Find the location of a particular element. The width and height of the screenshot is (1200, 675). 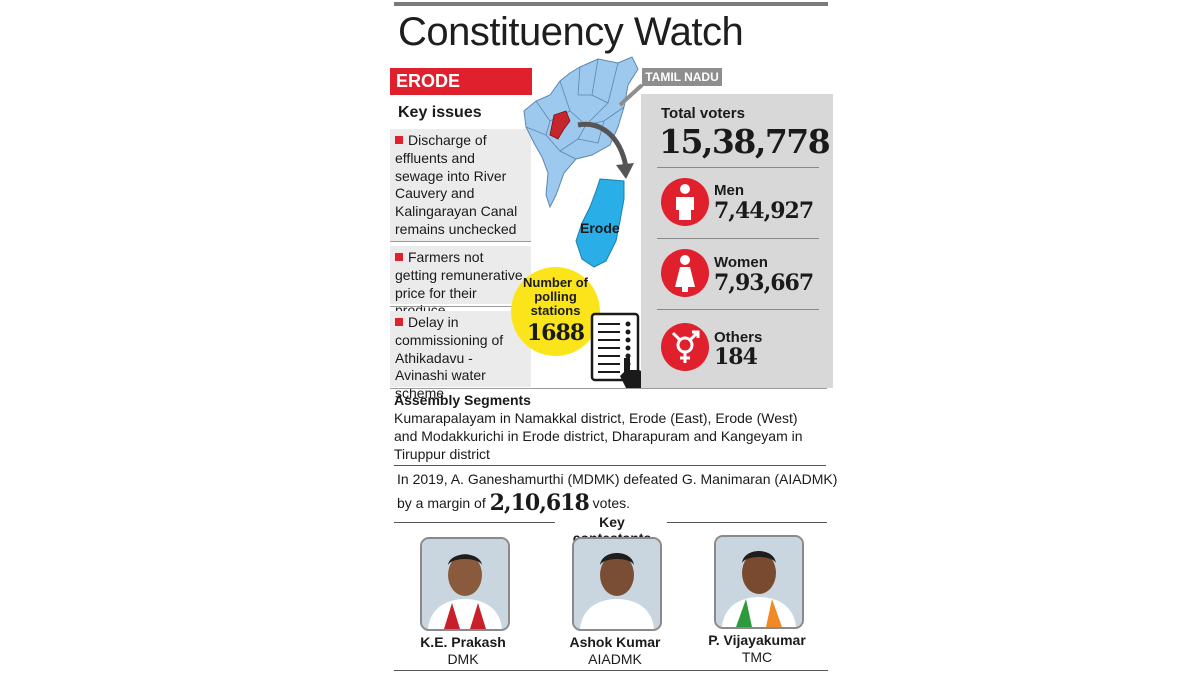

pointing-hand-icon is located at coordinates (632, 373).